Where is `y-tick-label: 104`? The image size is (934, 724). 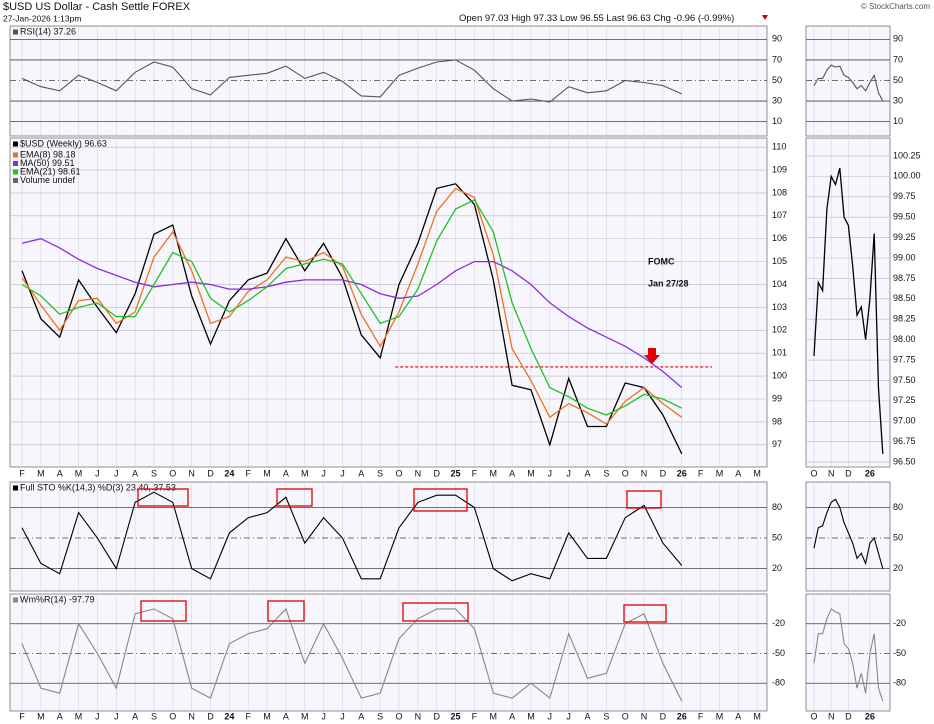
y-tick-label: 104 is located at coordinates (779, 284).